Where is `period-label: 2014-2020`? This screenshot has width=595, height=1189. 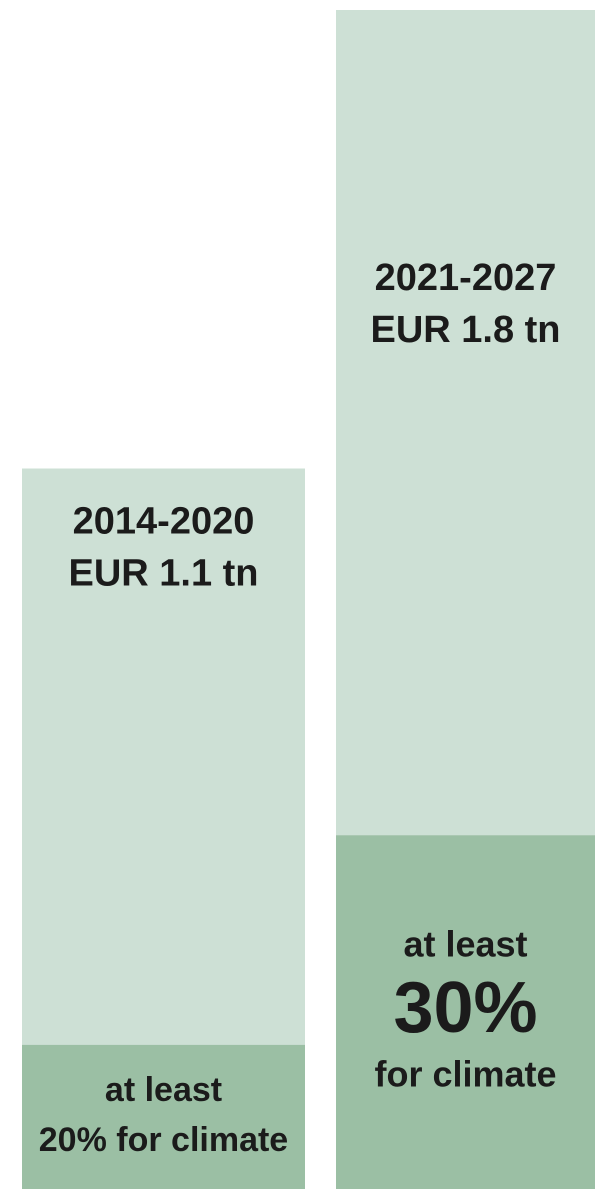 period-label: 2014-2020 is located at coordinates (164, 522).